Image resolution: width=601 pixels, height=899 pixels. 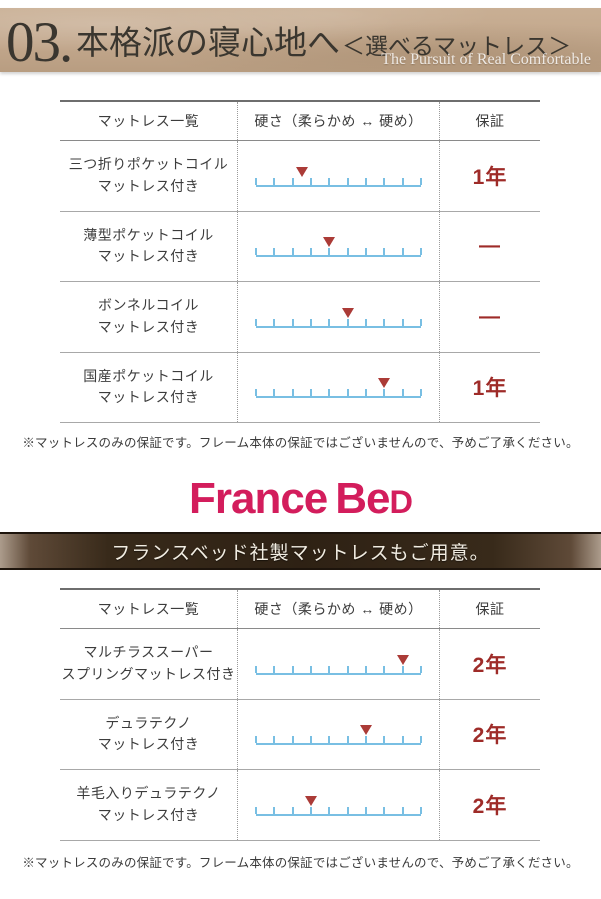 I want to click on mattress-name-line1: 三つ折りポケットコイル, so click(x=148, y=164).